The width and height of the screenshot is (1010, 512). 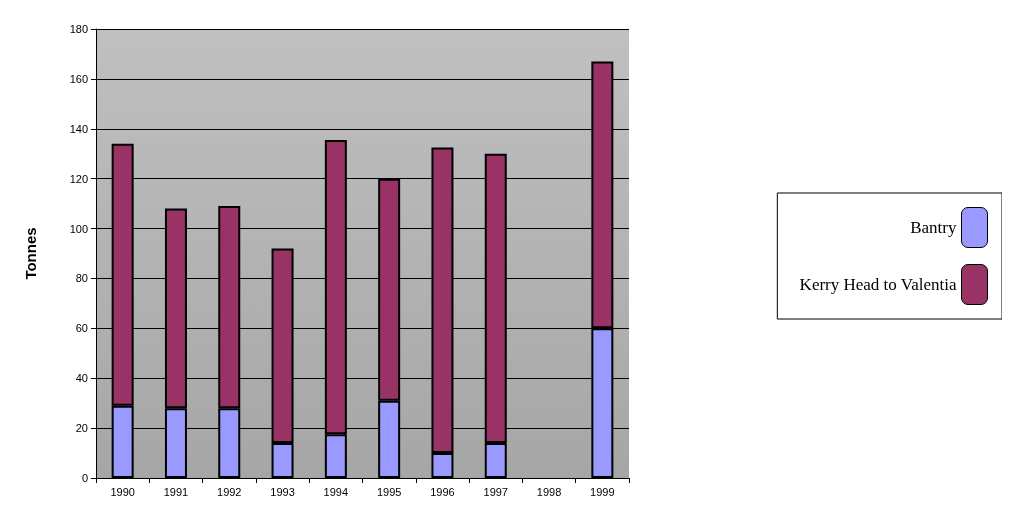 I want to click on x-tick-label: 1991, so click(x=176, y=491).